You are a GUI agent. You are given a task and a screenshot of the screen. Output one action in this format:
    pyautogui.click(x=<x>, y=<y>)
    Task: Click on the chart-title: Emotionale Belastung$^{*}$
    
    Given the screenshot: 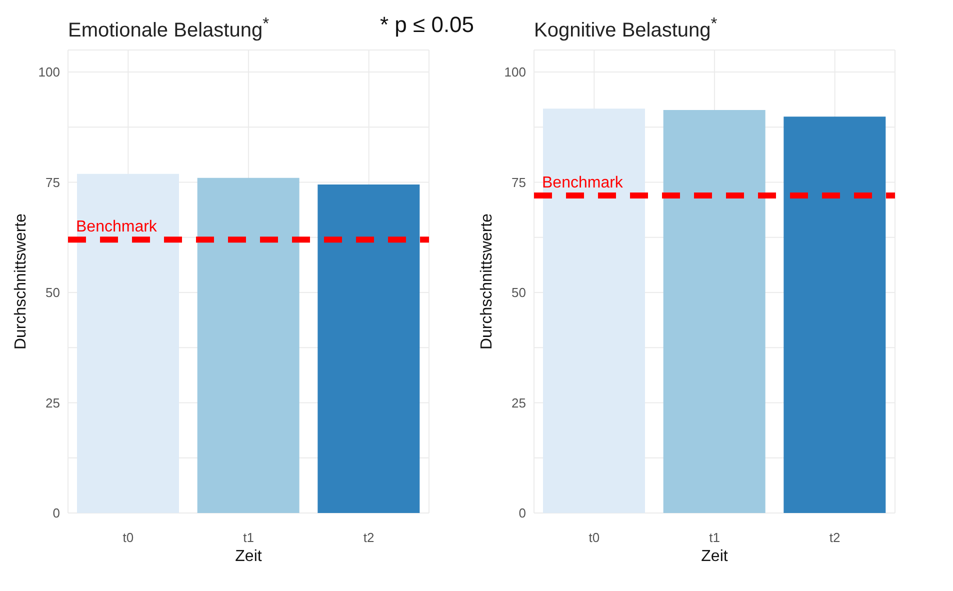 What is the action you would take?
    pyautogui.click(x=169, y=28)
    